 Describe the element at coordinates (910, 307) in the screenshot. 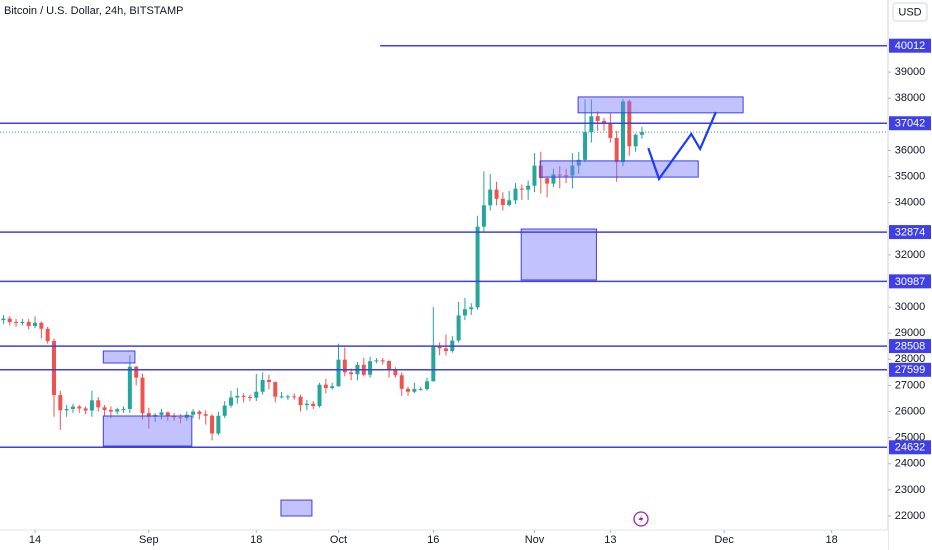

I see `y-tick-label: 30000` at that location.